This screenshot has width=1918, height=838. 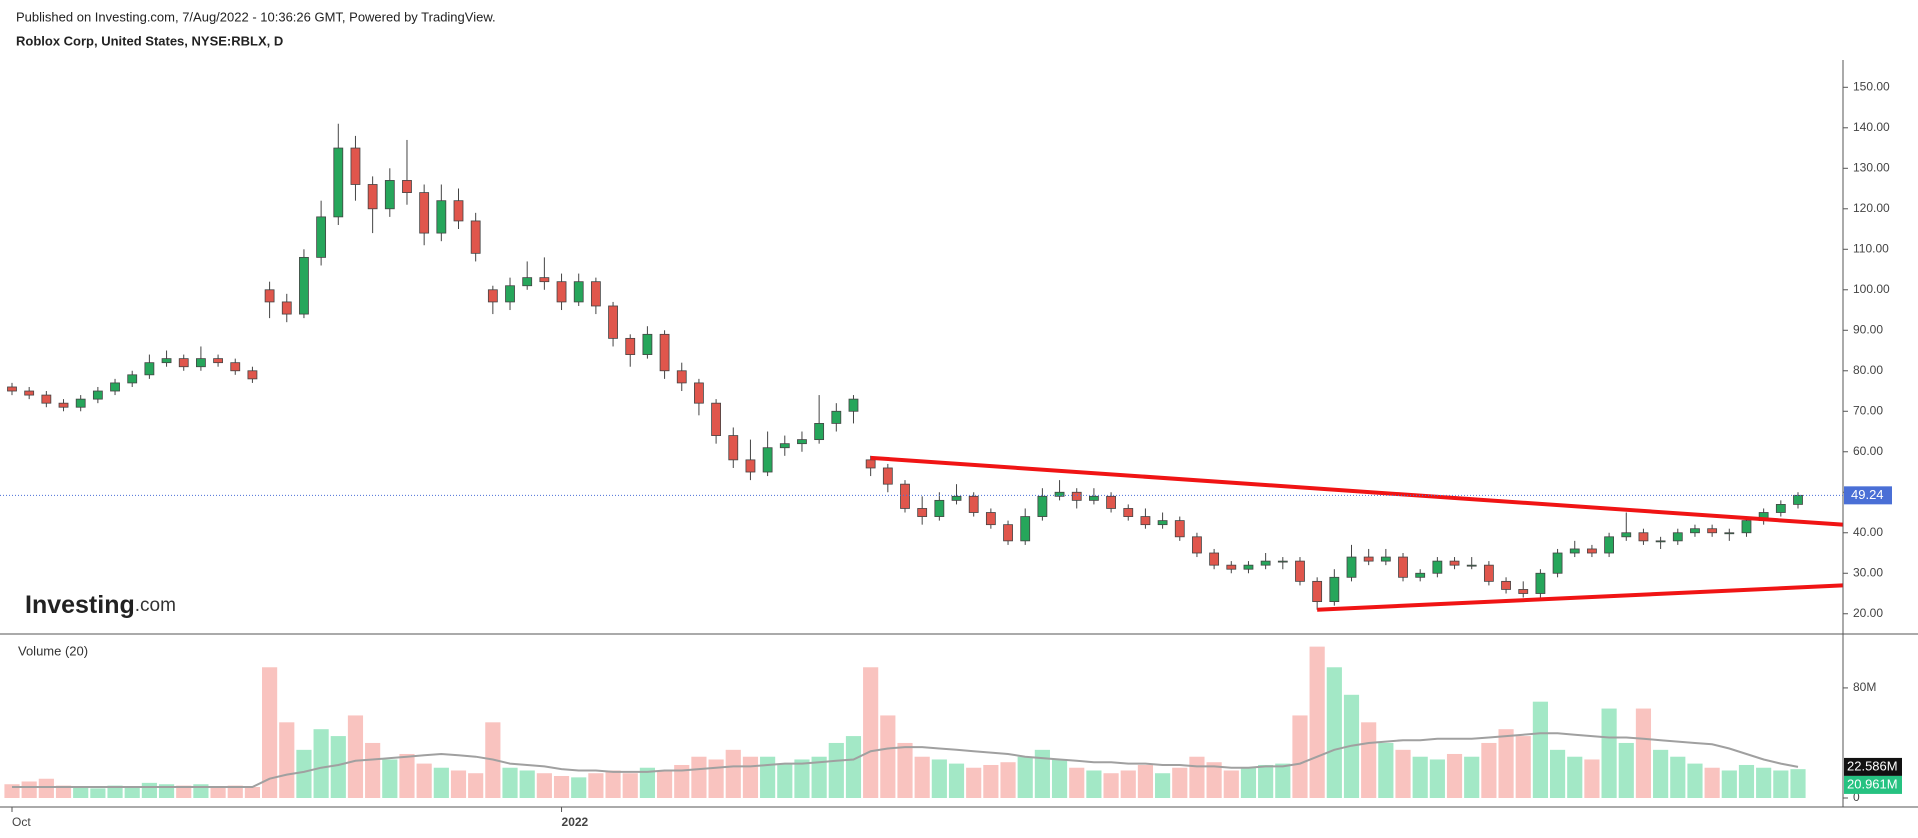 What do you see at coordinates (1868, 613) in the screenshot?
I see `y-tick-label: 20.00` at bounding box center [1868, 613].